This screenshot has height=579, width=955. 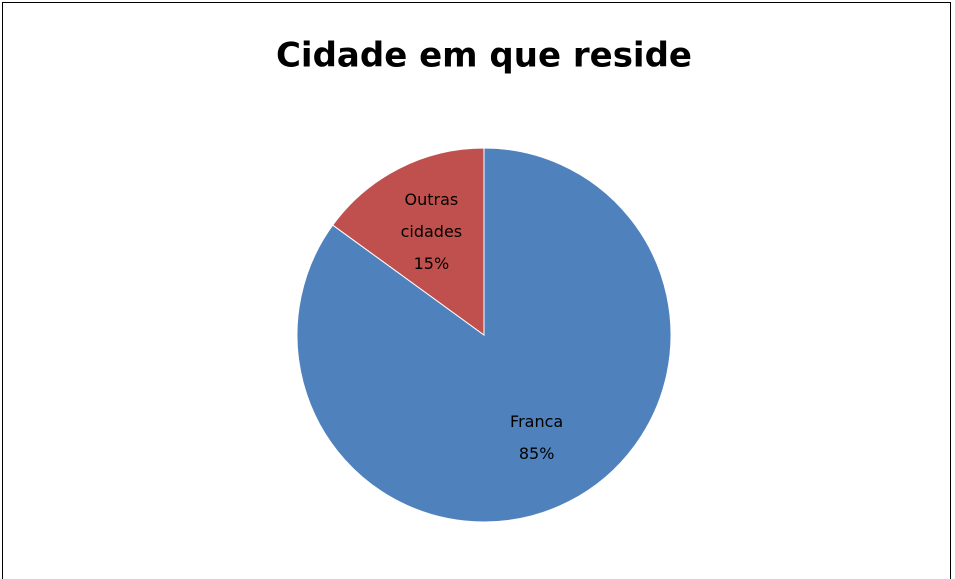 I want to click on chart-title: Cidade em que reside, so click(x=484, y=56).